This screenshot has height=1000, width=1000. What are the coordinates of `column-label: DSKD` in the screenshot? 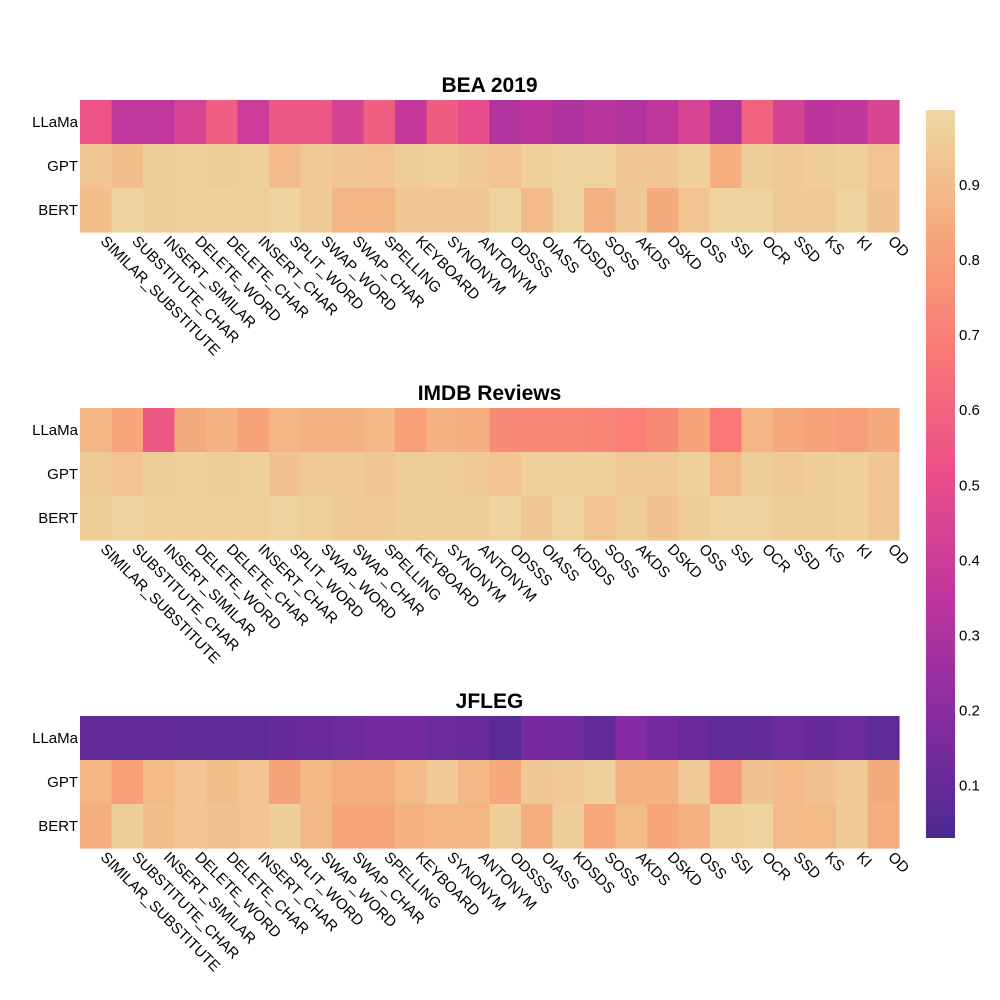 It's located at (685, 254).